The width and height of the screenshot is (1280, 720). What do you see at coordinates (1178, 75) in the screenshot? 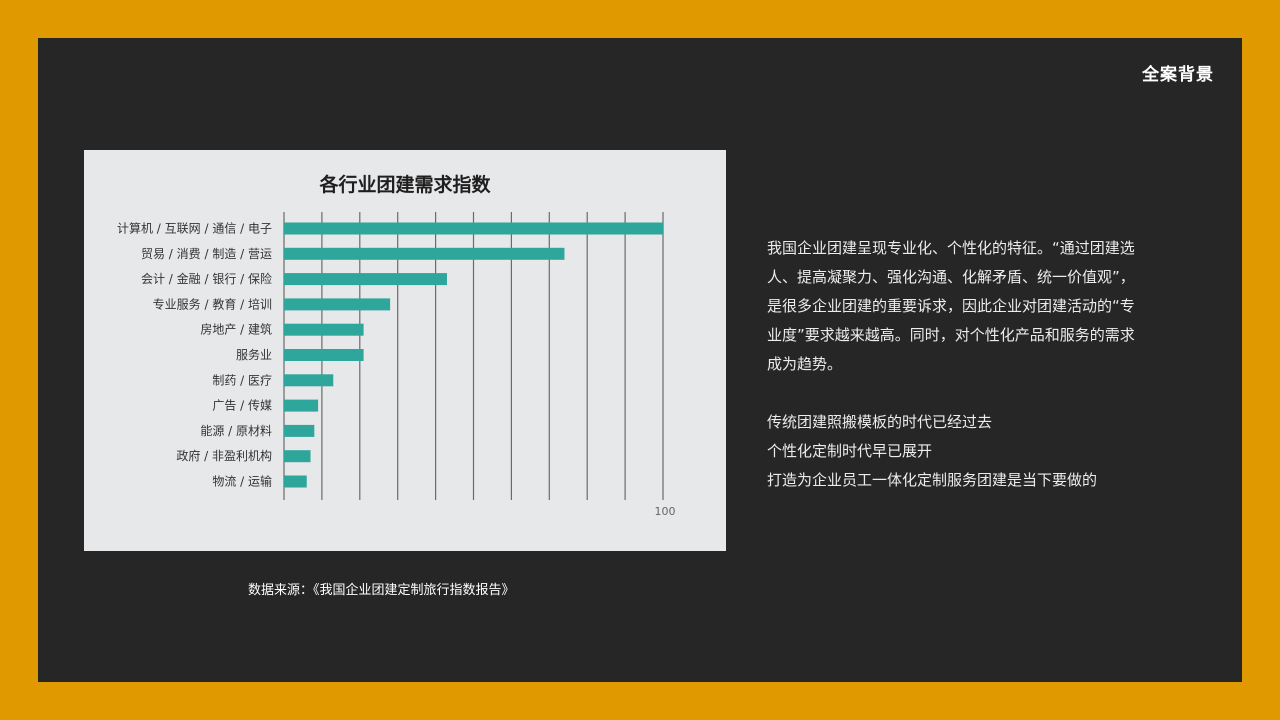
I see `page-title: 全案背景` at bounding box center [1178, 75].